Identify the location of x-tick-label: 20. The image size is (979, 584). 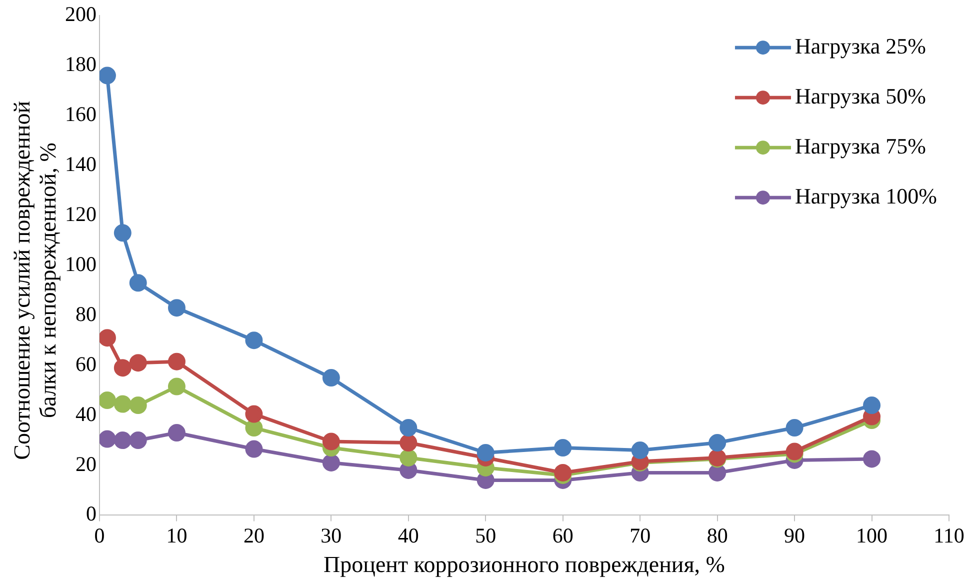
(253, 535).